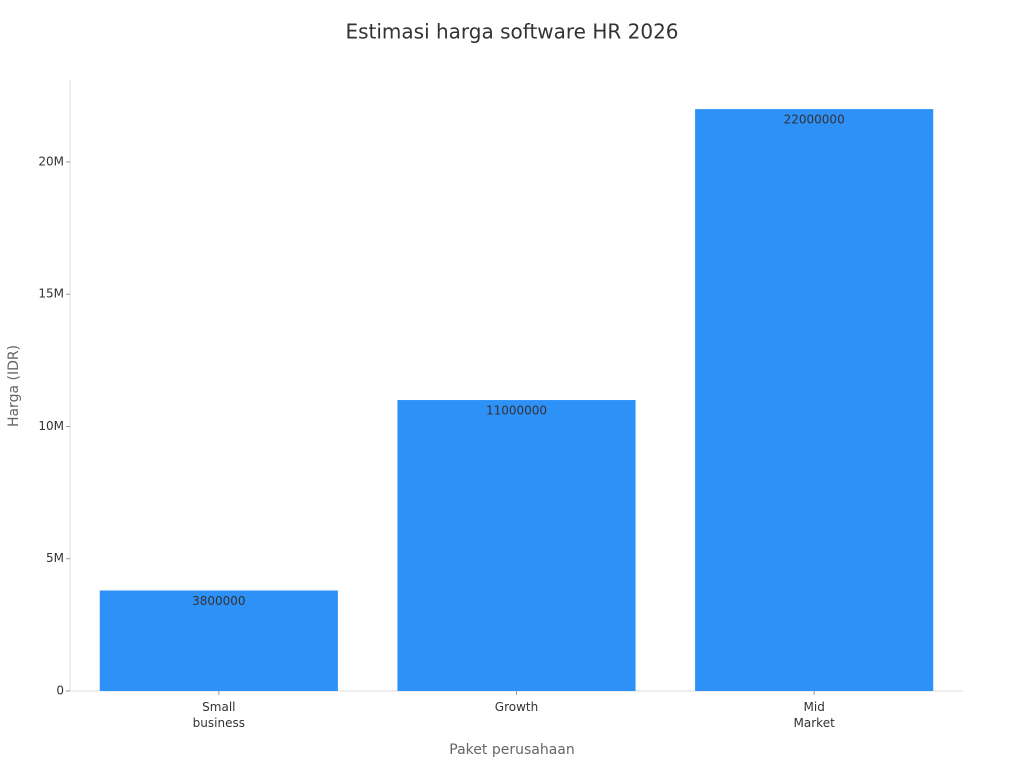  I want to click on y-tick-label: 10M, so click(51, 426).